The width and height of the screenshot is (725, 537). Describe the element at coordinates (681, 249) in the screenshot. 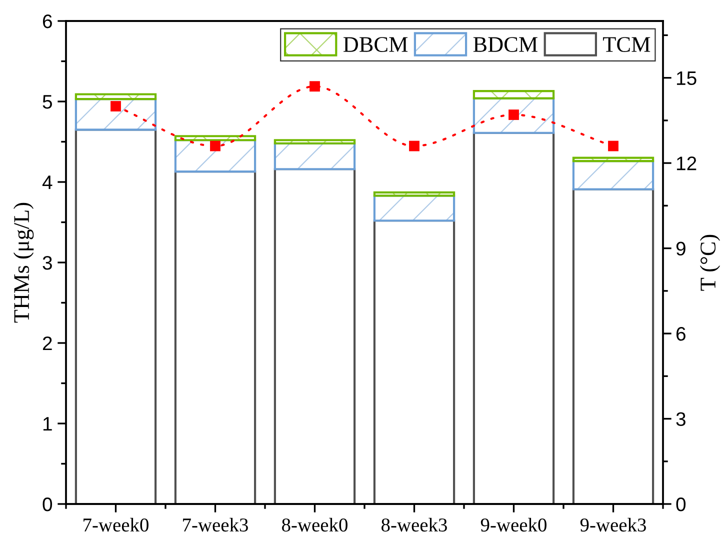

I see `y2-tick-label: 9` at that location.